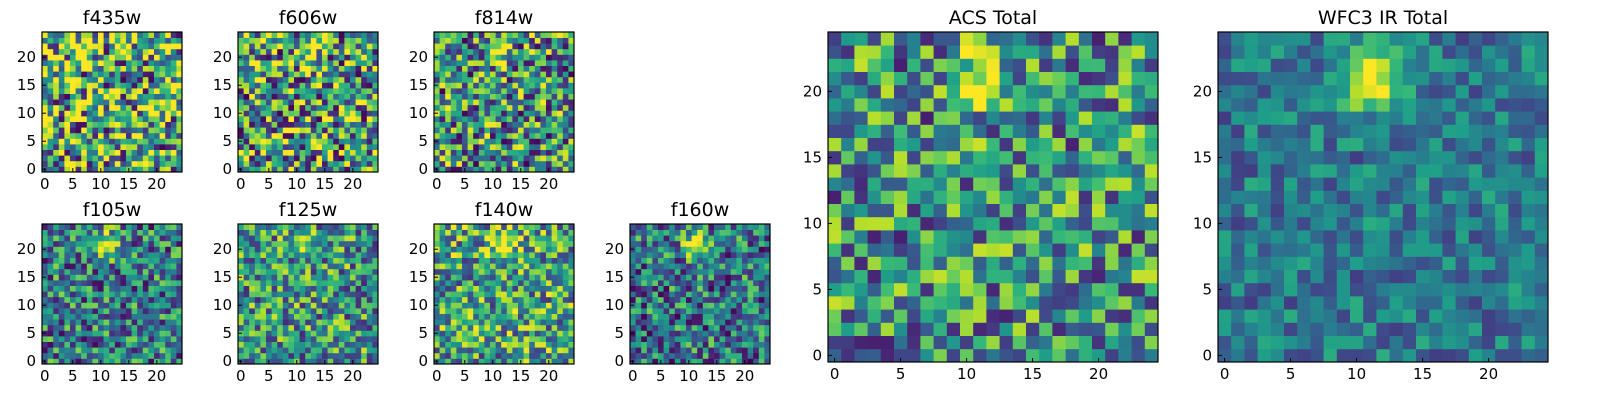  I want to click on axes-frame, so click(308, 294).